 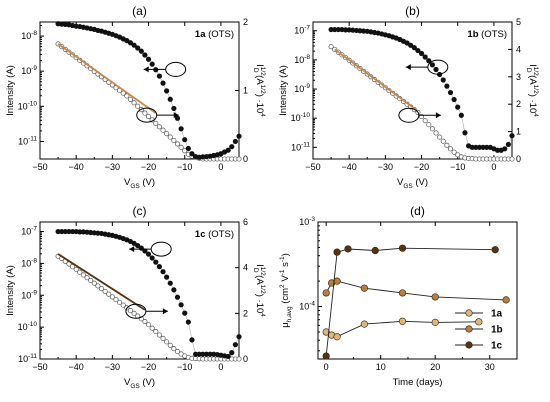 What do you see at coordinates (29, 294) in the screenshot?
I see `y-tick-label: 10⁻⁹` at bounding box center [29, 294].